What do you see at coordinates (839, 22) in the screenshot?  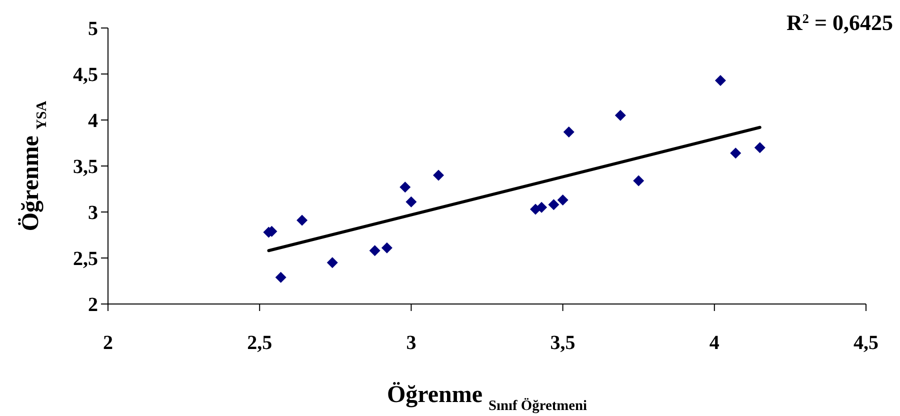 I see `annotation: R$^{2}$ = 0,6425` at bounding box center [839, 22].